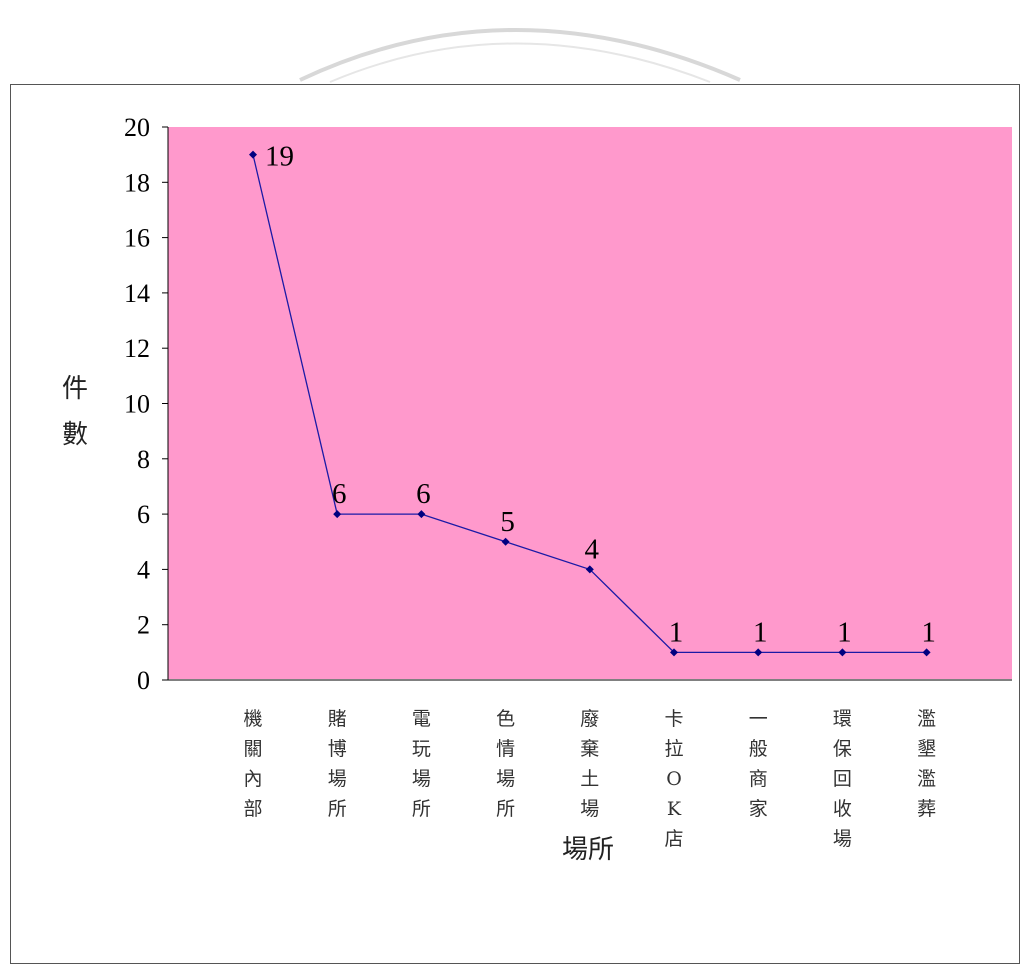  What do you see at coordinates (75, 435) in the screenshot?
I see `y-axis-title-char: 數` at bounding box center [75, 435].